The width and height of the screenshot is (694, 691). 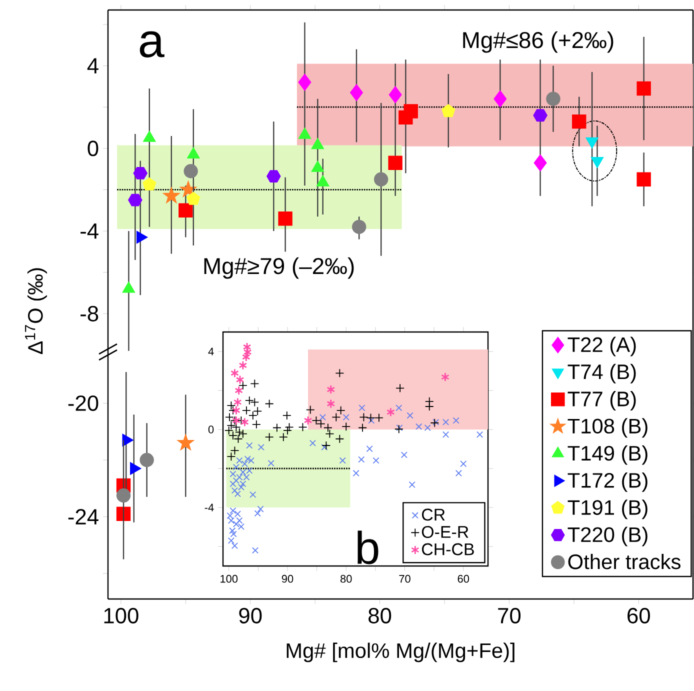 I want to click on legend-label: T74 (B), so click(x=602, y=374).